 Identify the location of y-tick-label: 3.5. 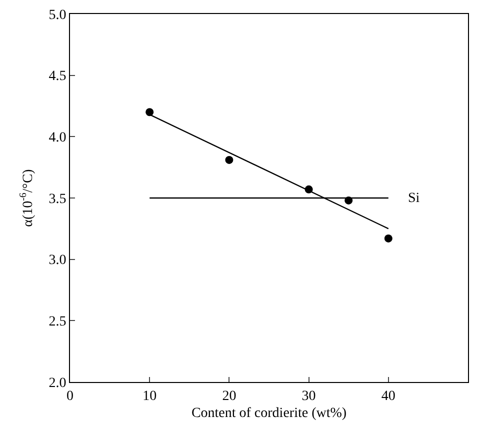
(57, 199).